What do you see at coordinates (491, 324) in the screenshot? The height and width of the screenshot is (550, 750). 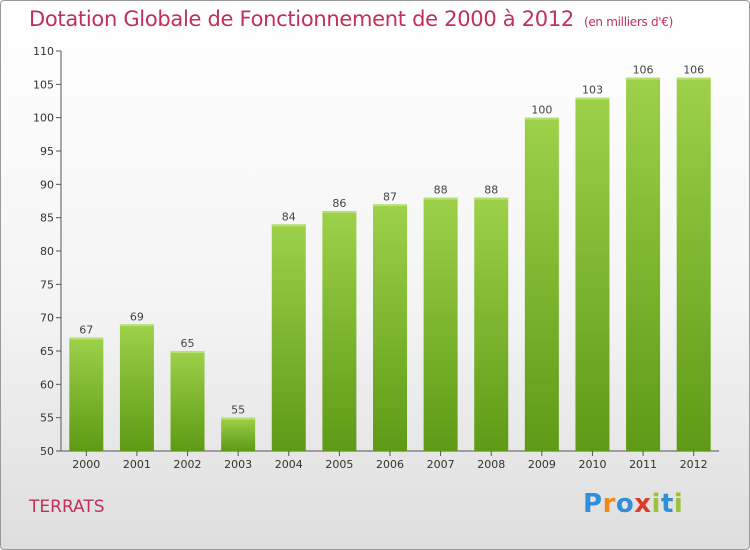 I see `bar-2008` at bounding box center [491, 324].